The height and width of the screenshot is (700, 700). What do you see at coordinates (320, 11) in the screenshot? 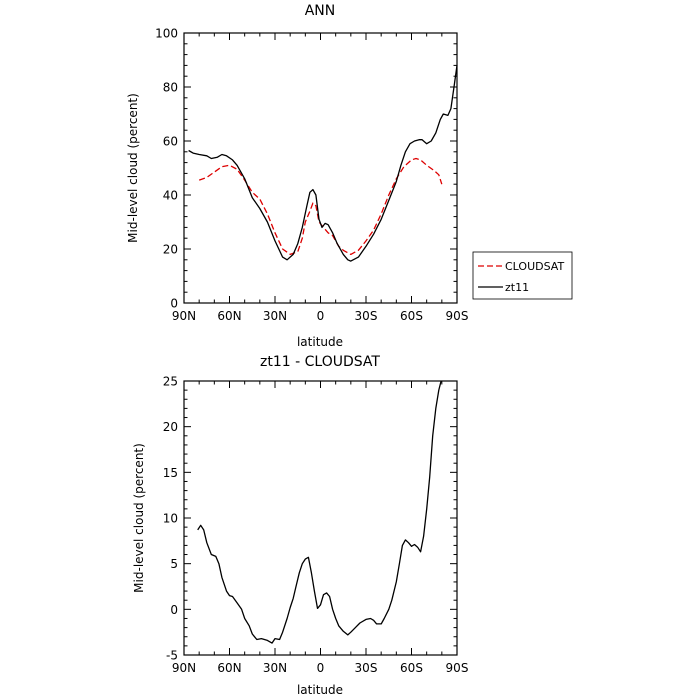
I see `chart-title: ANN` at bounding box center [320, 11].